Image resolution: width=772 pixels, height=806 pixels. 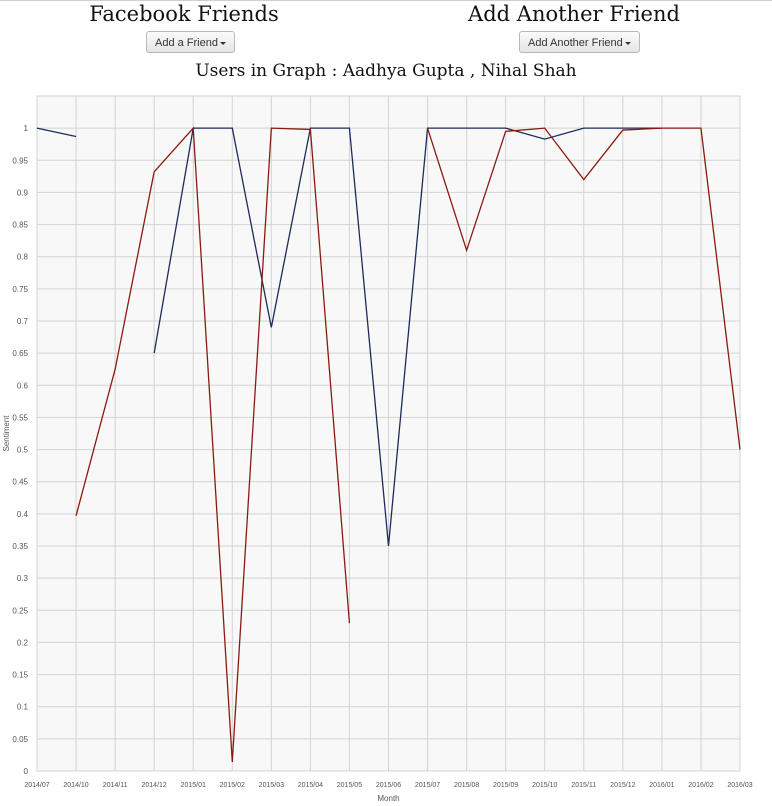 I want to click on top-border, so click(x=386, y=0).